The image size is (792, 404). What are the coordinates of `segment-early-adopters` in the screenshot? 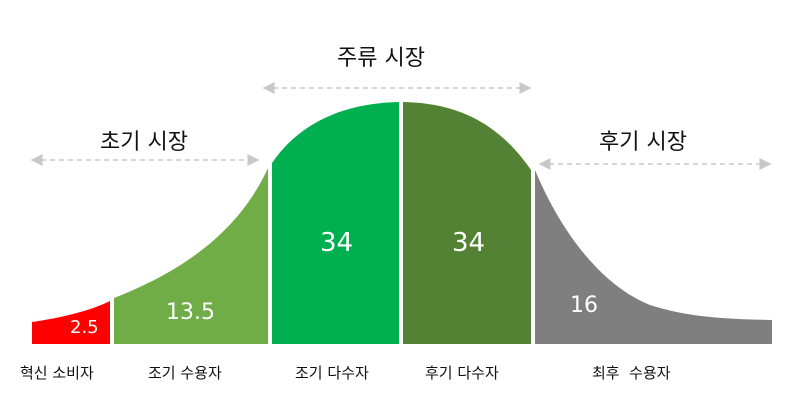 It's located at (191, 256).